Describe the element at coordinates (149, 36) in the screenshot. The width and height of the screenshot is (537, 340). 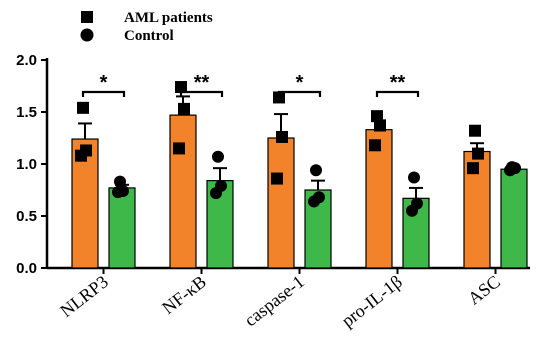
I see `legend-label: Control` at that location.